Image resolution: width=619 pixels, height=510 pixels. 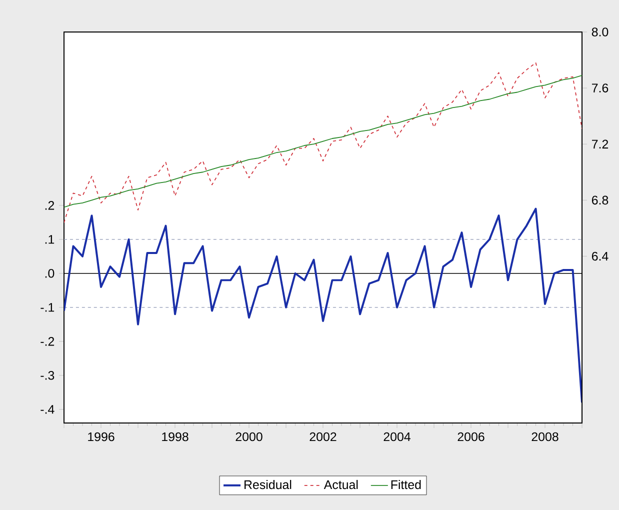 What do you see at coordinates (323, 437) in the screenshot?
I see `x-tick-label: 2002` at bounding box center [323, 437].